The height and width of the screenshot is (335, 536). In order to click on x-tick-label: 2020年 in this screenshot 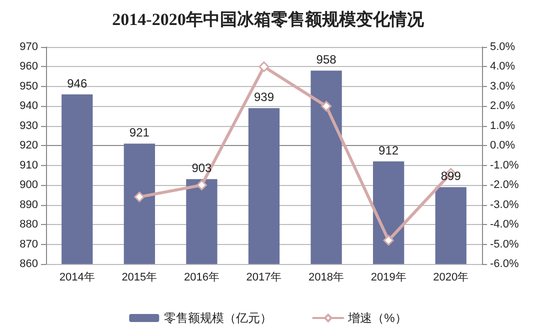, I will do `click(451, 278)`.